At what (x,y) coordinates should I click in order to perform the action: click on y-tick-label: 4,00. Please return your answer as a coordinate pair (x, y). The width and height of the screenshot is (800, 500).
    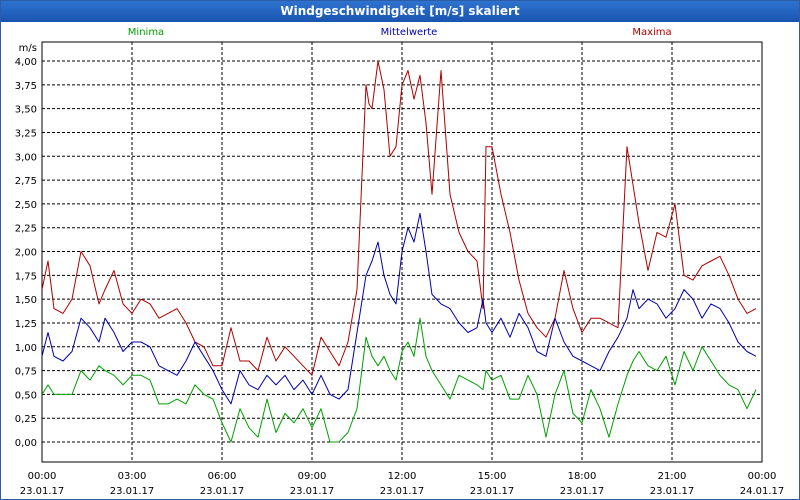
    Looking at the image, I should click on (26, 62).